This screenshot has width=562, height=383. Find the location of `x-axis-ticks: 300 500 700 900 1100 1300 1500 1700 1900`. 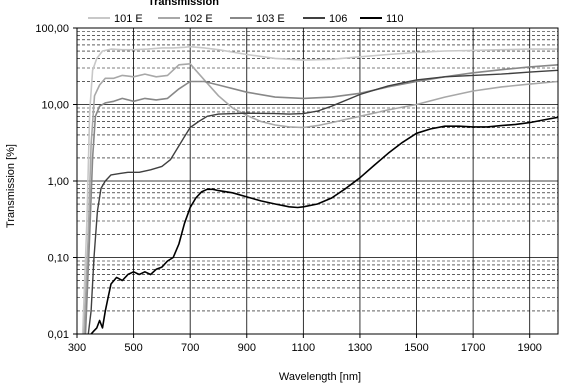

x-axis-ticks: 300 500 700 900 1100 1300 1500 1700 1900 is located at coordinates (305, 344).